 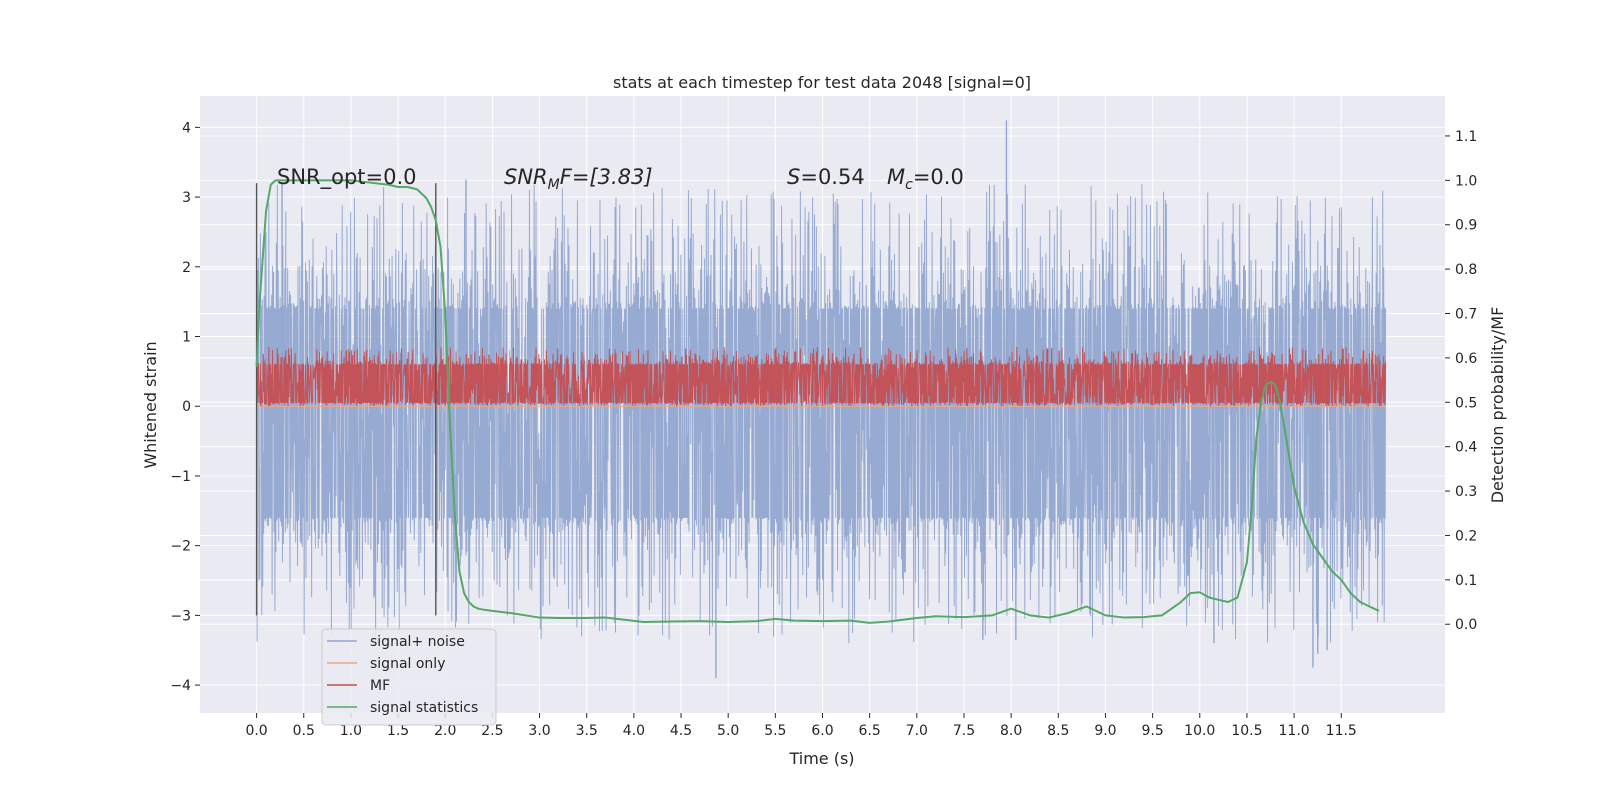 What do you see at coordinates (1199, 731) in the screenshot?
I see `x-tick-label: 10.0` at bounding box center [1199, 731].